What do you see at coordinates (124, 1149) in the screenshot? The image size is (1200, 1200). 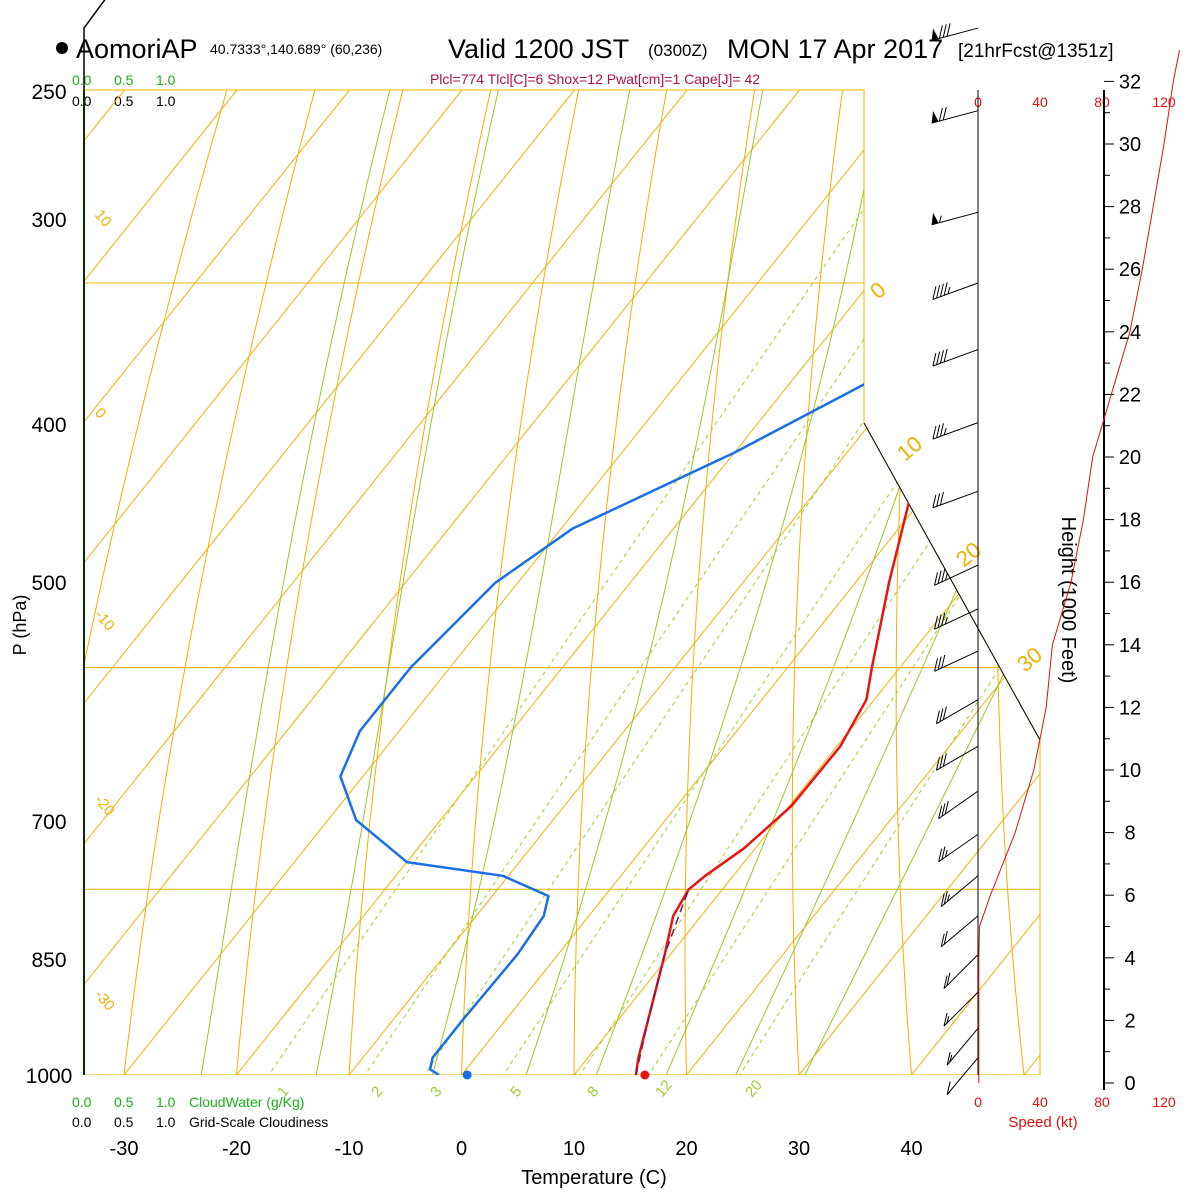 I see `temperature-tick-label: -30` at bounding box center [124, 1149].